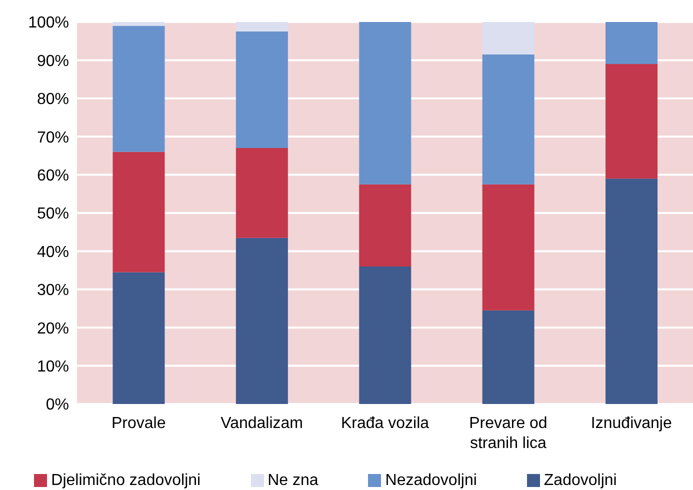 The height and width of the screenshot is (490, 693). Describe the element at coordinates (631, 423) in the screenshot. I see `x-tick-label: Iznuđivanje` at that location.